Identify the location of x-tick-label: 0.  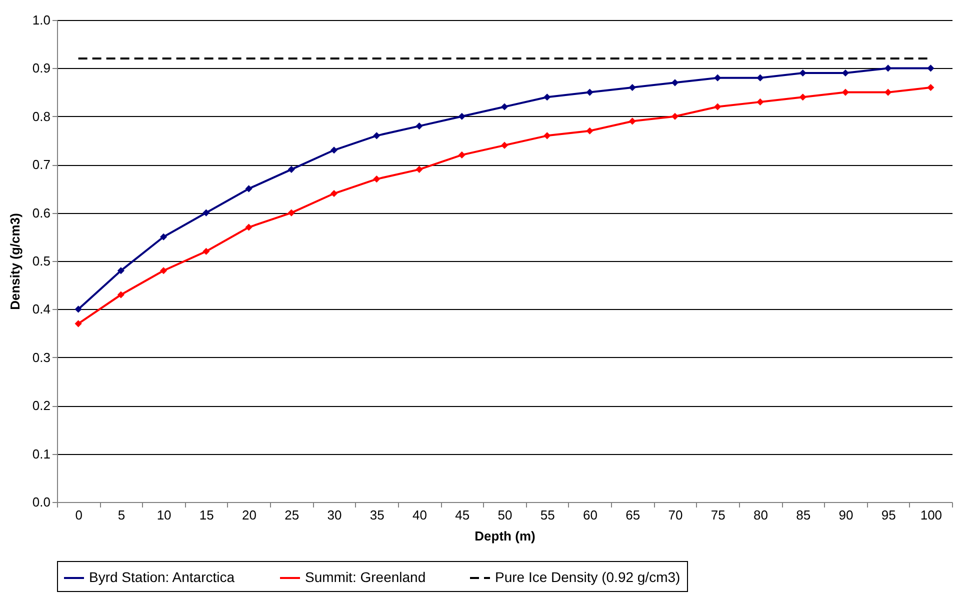
(78, 515).